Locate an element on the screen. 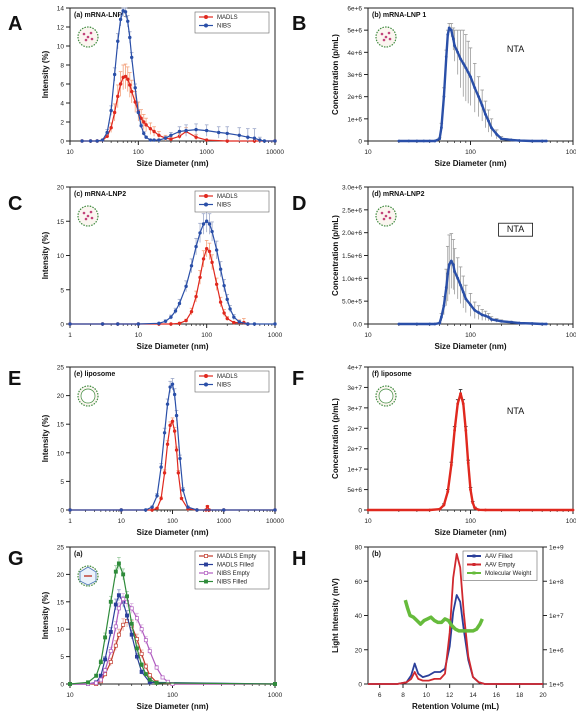 The width and height of the screenshot is (576, 717). panel-title: (b) mRNA-LNP 1 is located at coordinates (399, 15).